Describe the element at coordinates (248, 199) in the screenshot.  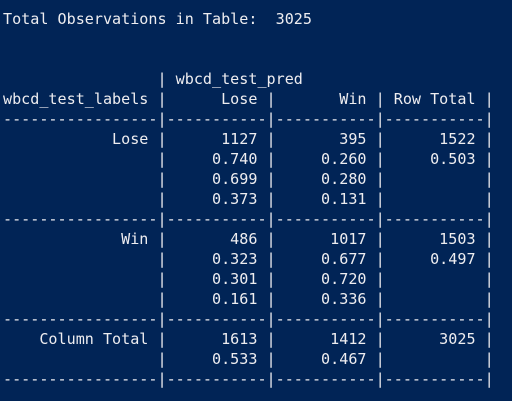
I see `crosstab-row-lose-table-proportions: | 0.373 | 0.131 | |` at that location.